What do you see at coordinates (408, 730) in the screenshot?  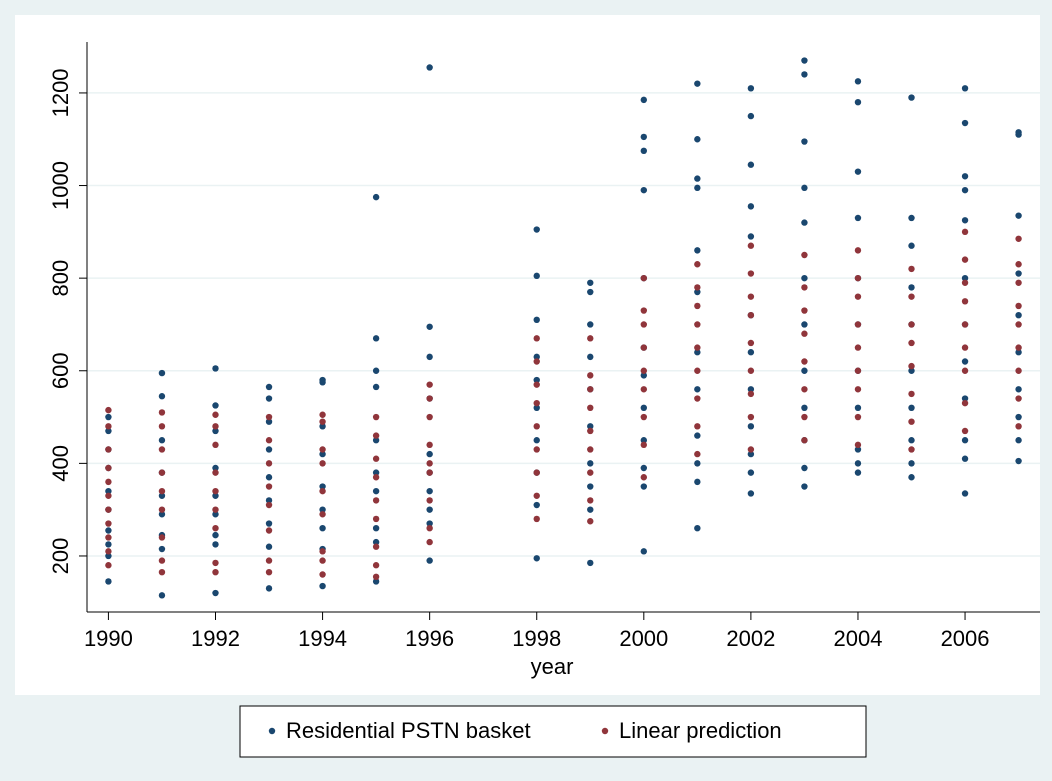 I see `legend-label: Residential PSTN basket` at bounding box center [408, 730].